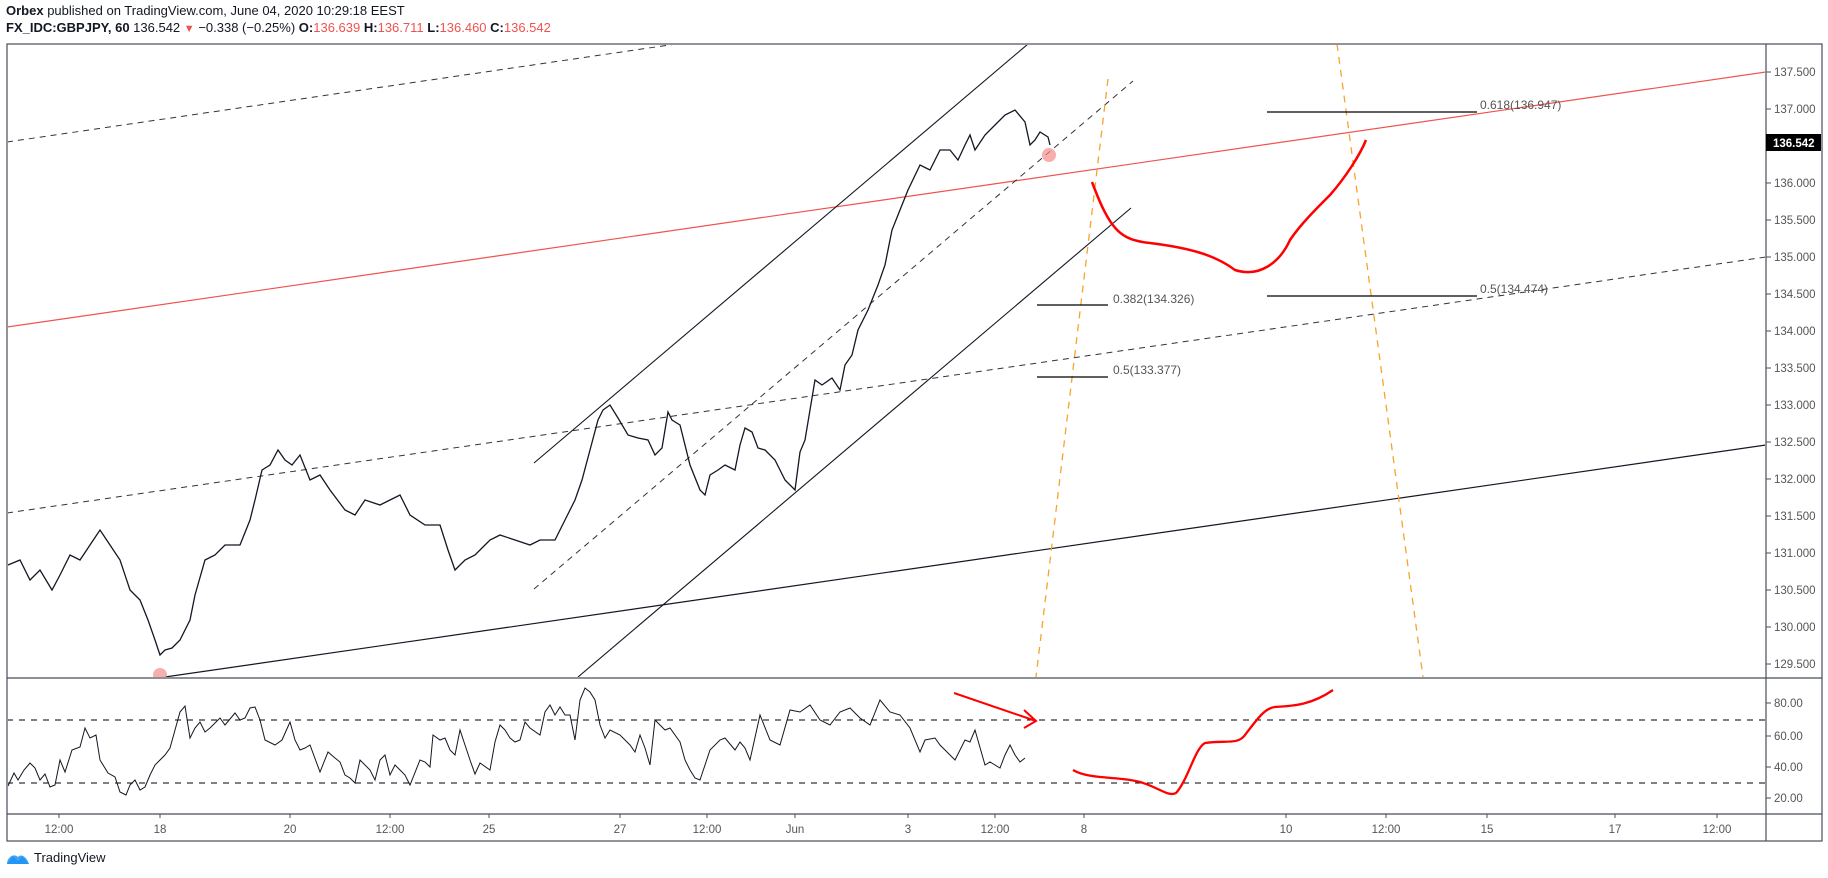 This screenshot has height=878, width=1828. I want to click on svg-text: 130.500, so click(1795, 591).